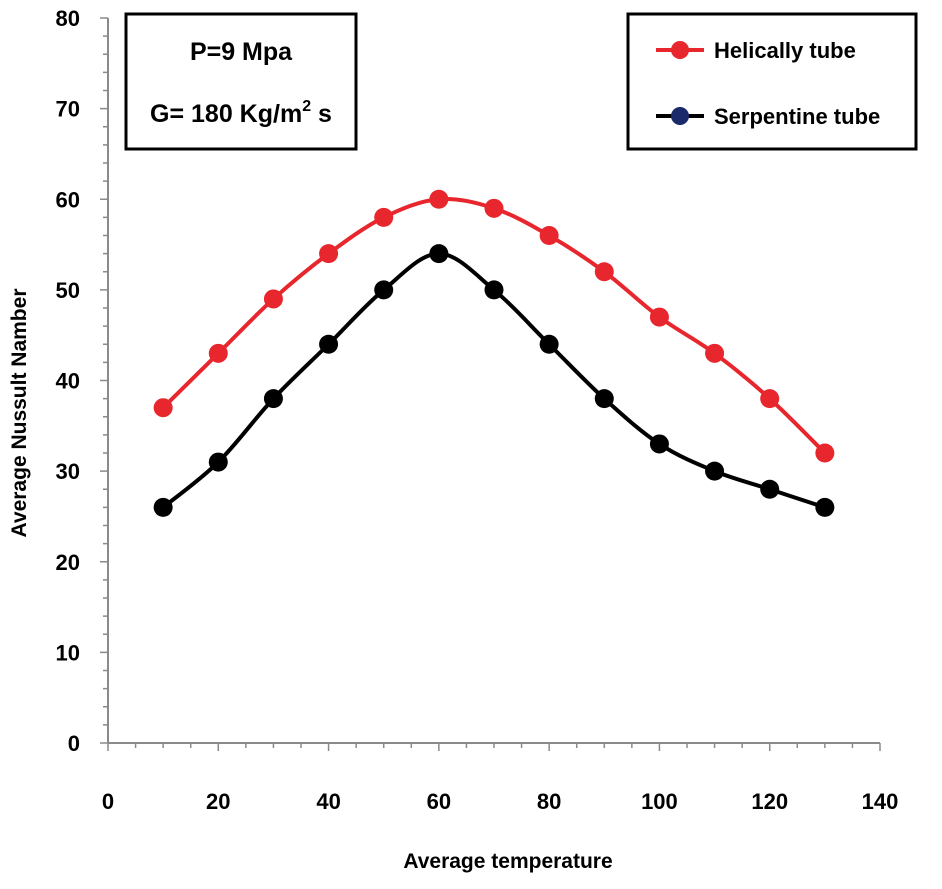  I want to click on x-ticks: 0 20 40 60 80 100 120 140, so click(500, 778).